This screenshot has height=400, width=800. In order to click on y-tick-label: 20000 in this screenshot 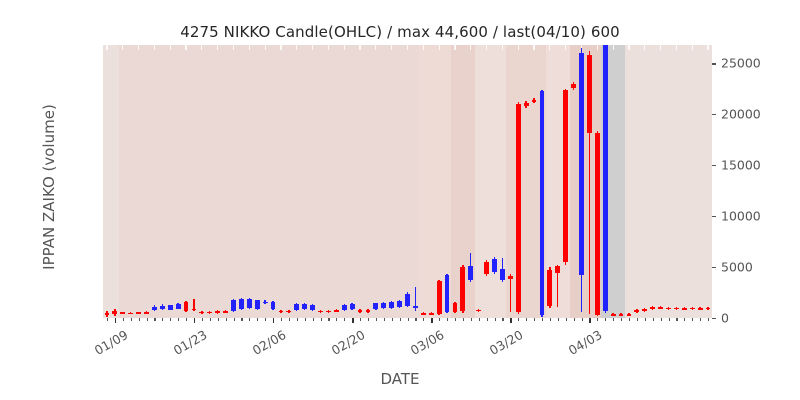, I will do `click(741, 114)`.